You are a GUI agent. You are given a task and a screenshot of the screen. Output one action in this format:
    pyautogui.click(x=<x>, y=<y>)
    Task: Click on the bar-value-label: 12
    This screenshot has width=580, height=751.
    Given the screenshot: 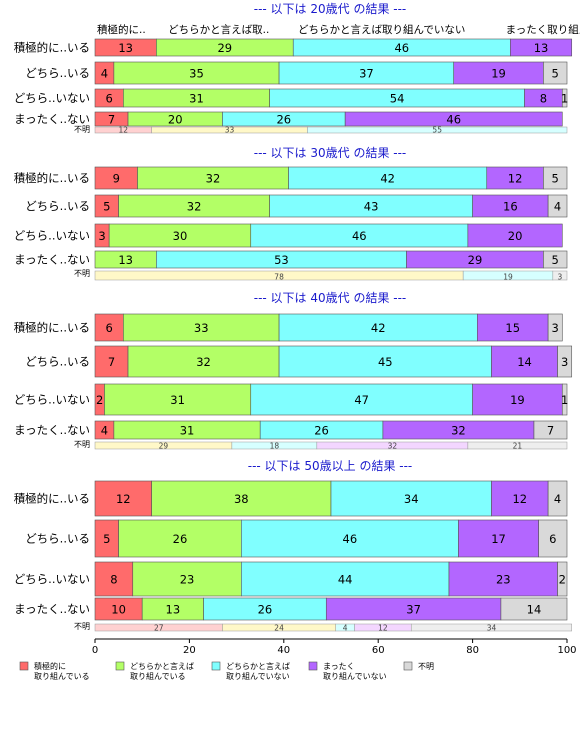 What is the action you would take?
    pyautogui.click(x=123, y=499)
    